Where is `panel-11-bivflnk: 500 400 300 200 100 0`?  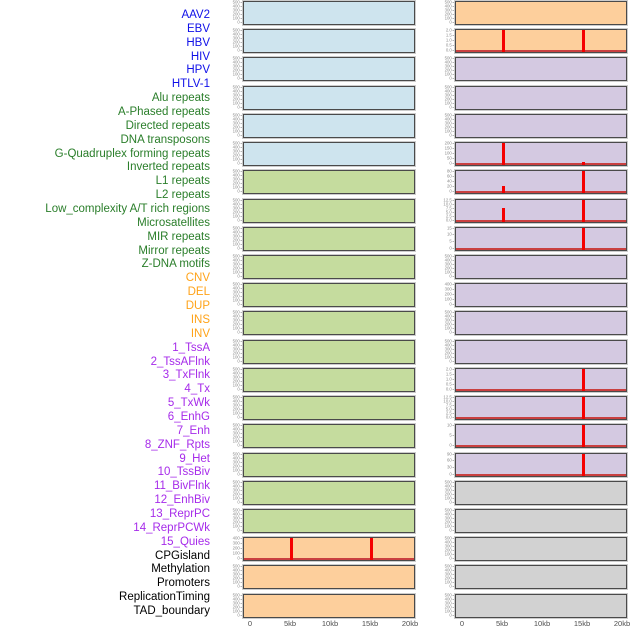 panel-11-bivflnk: 500 400 300 200 100 0 is located at coordinates (536, 351).